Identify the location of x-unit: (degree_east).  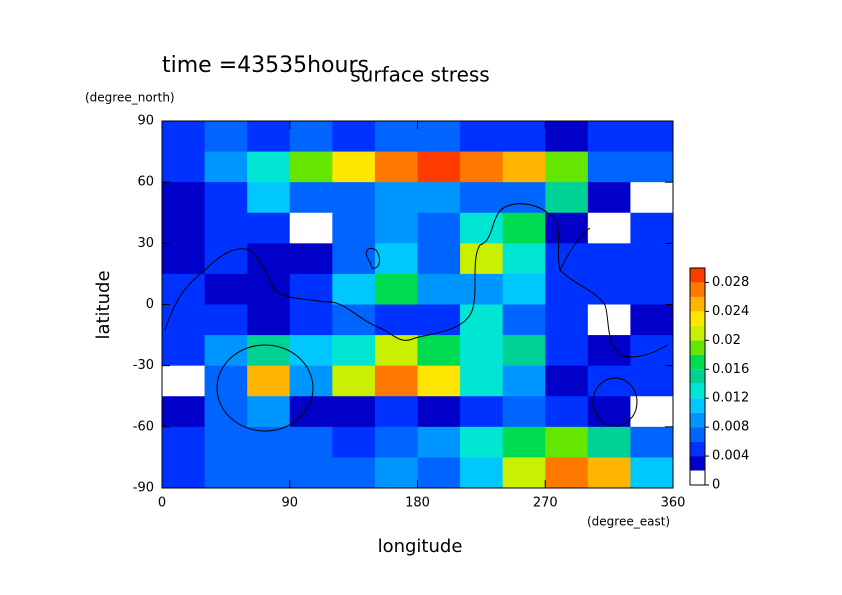
(628, 522).